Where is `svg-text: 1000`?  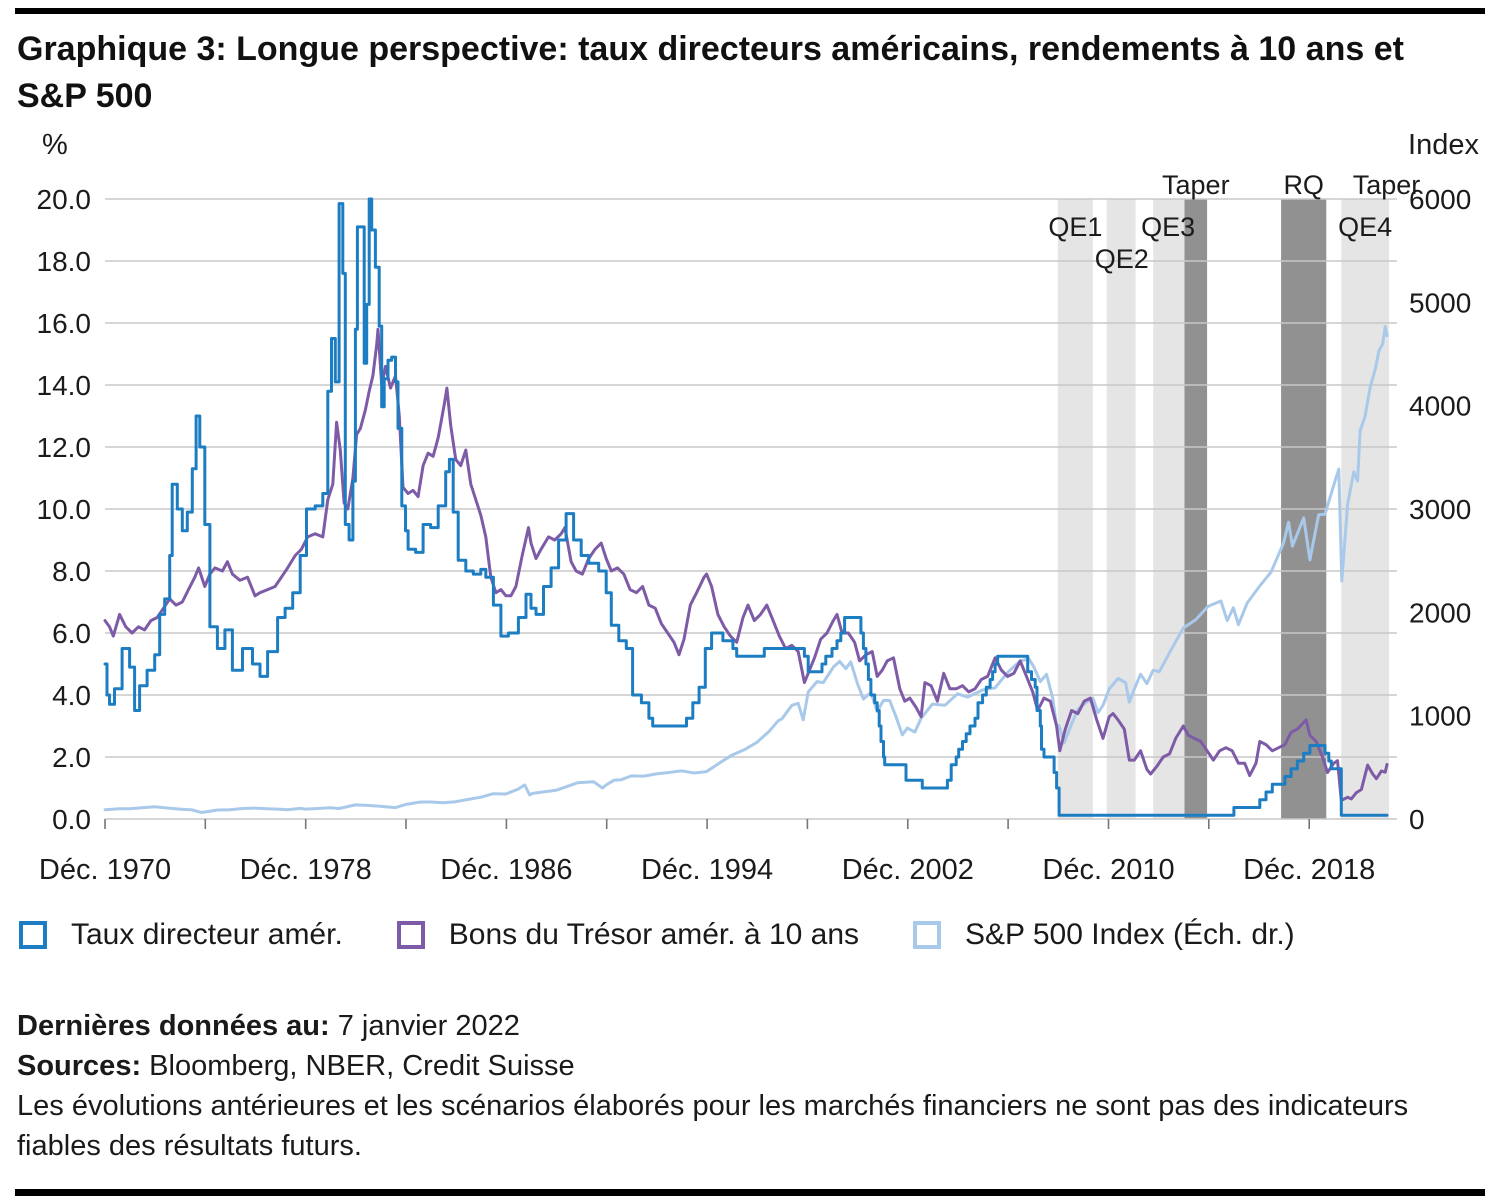 svg-text: 1000 is located at coordinates (1440, 715).